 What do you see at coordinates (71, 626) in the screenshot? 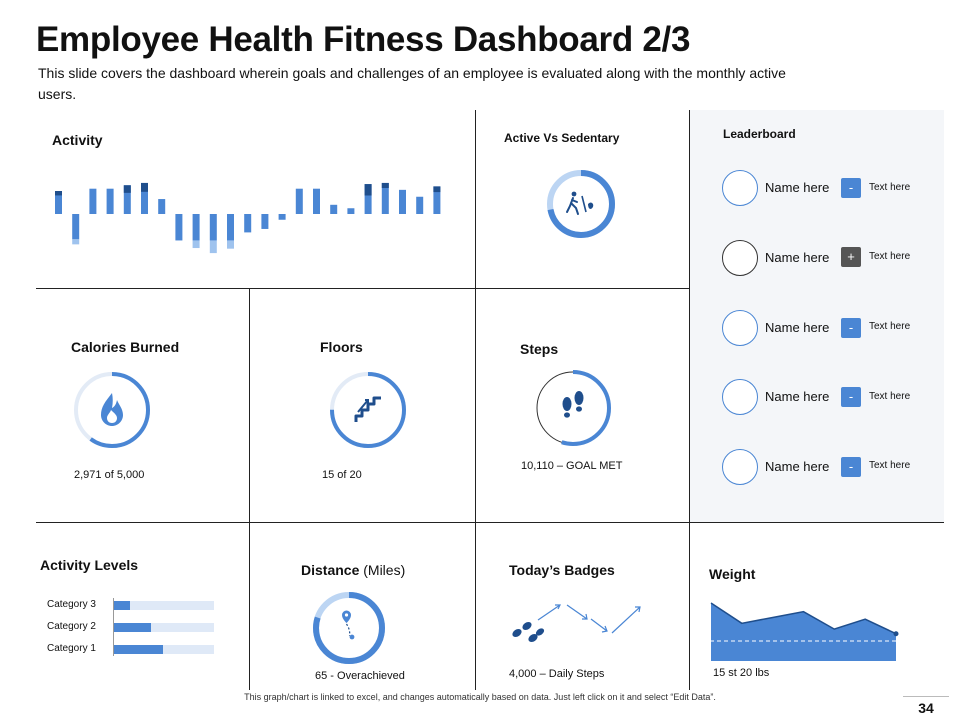
I see `category-label: Category 2` at bounding box center [71, 626].